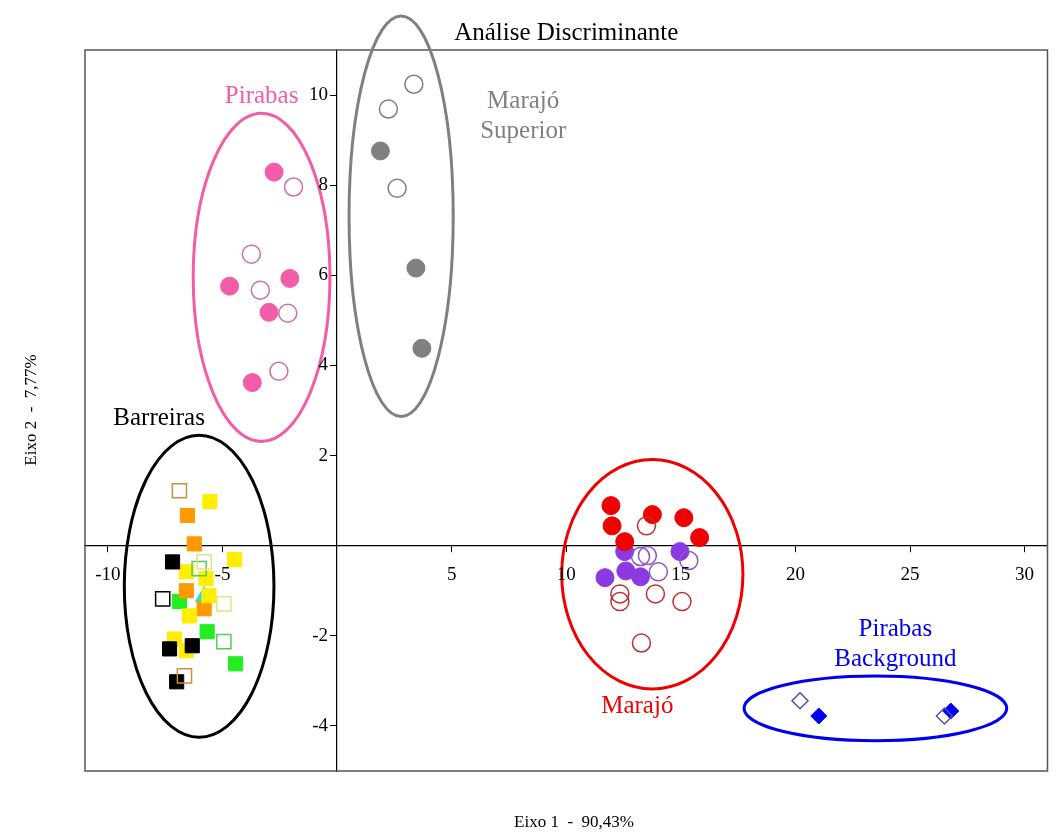 Image resolution: width=1059 pixels, height=834 pixels. Describe the element at coordinates (31, 410) in the screenshot. I see `y-axis-title: Eixo 2 - 7,77%` at that location.